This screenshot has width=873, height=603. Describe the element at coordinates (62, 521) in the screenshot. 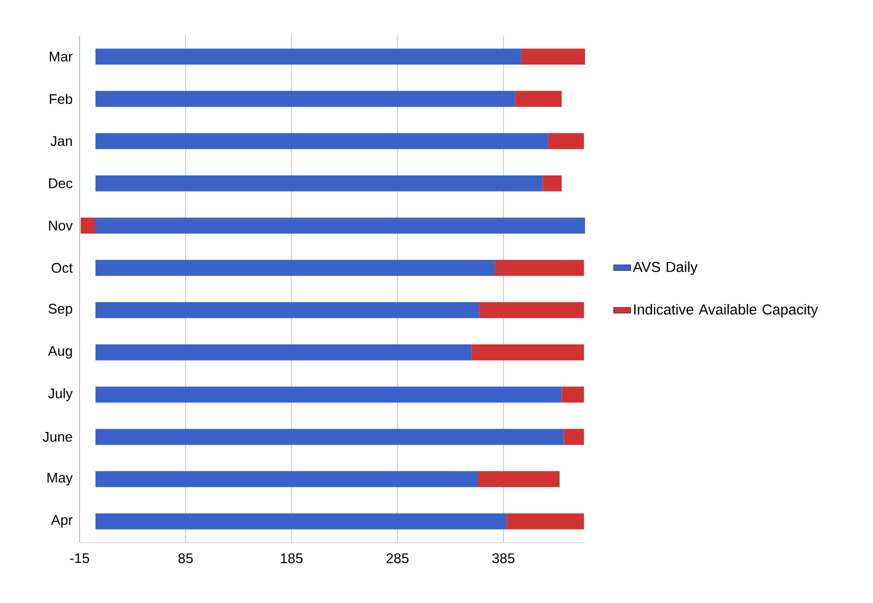

I see `y-tick-label: Apr` at that location.